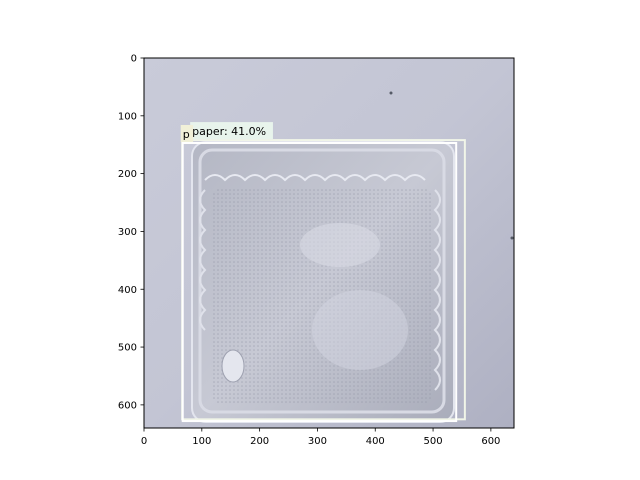  What do you see at coordinates (375, 441) in the screenshot?
I see `x-tick-label: 400` at bounding box center [375, 441].